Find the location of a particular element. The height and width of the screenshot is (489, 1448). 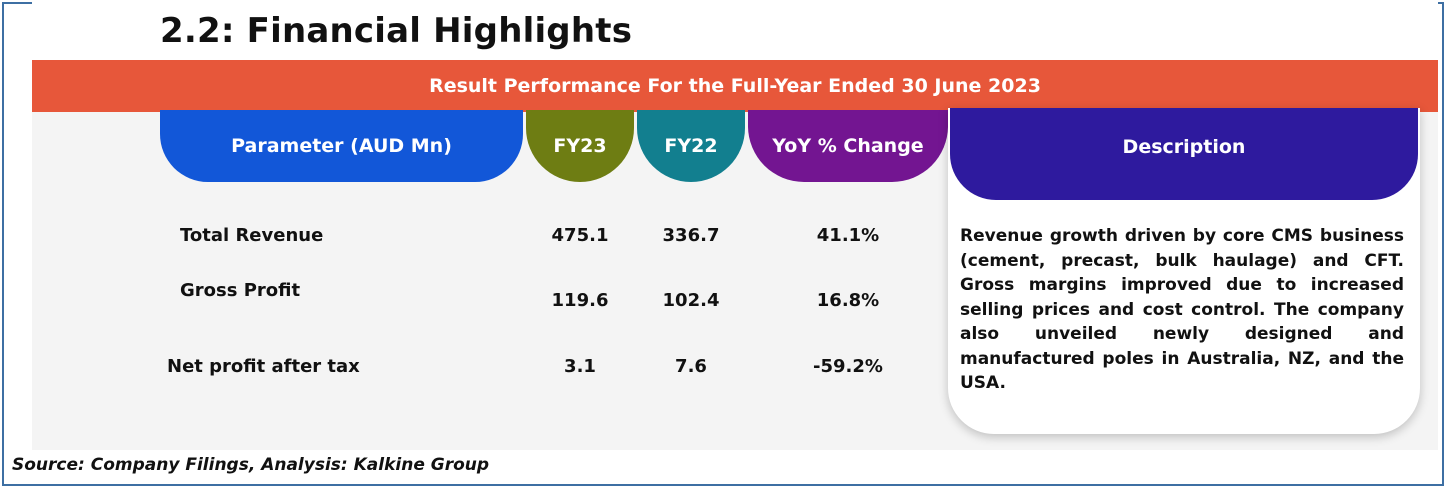

row-gross-profit-yoy: 16.8% is located at coordinates (848, 300).